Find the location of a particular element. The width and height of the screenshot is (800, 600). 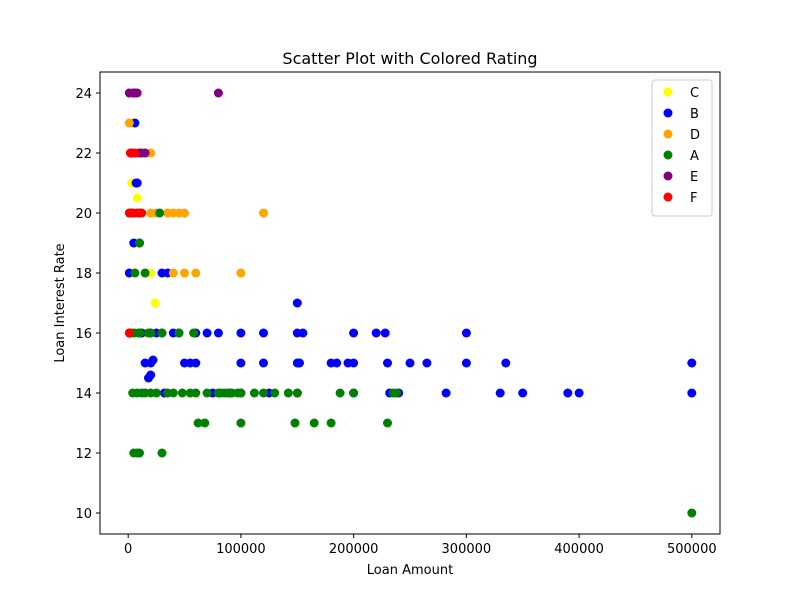

x-axis-label: Loan Amount is located at coordinates (410, 570).